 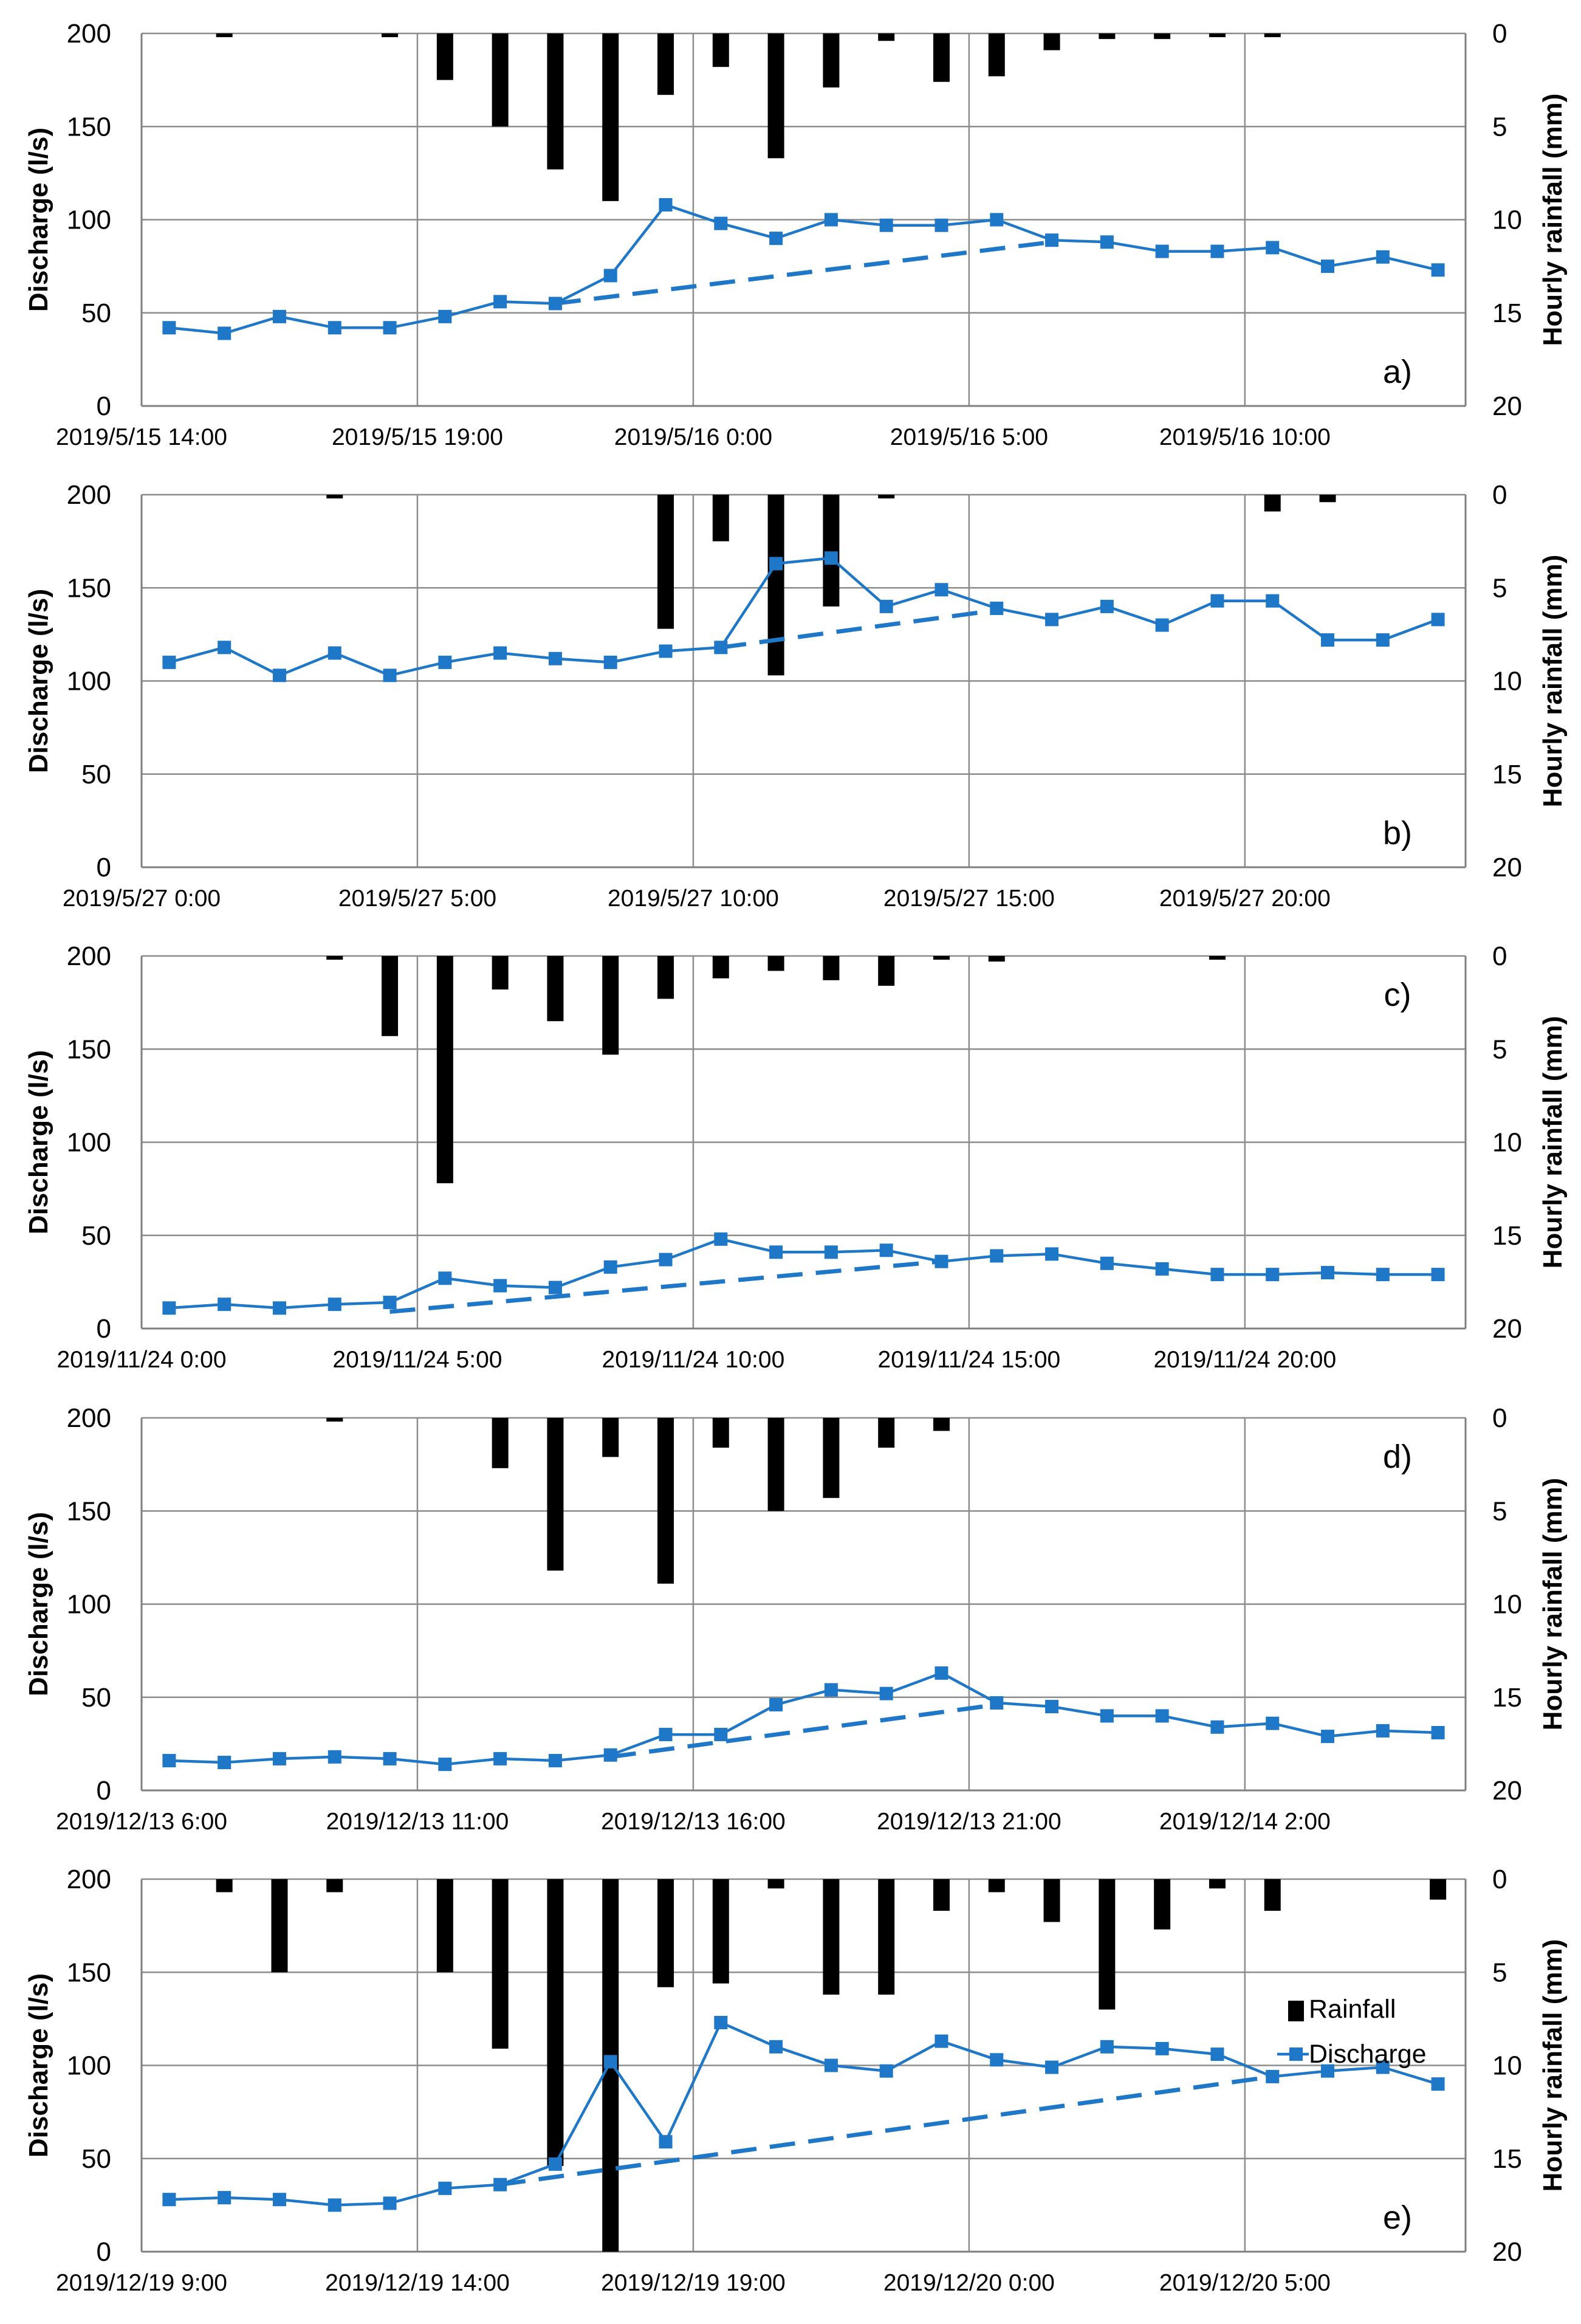 What do you see at coordinates (1368, 2054) in the screenshot?
I see `legend-discharge-label: Discharge` at bounding box center [1368, 2054].